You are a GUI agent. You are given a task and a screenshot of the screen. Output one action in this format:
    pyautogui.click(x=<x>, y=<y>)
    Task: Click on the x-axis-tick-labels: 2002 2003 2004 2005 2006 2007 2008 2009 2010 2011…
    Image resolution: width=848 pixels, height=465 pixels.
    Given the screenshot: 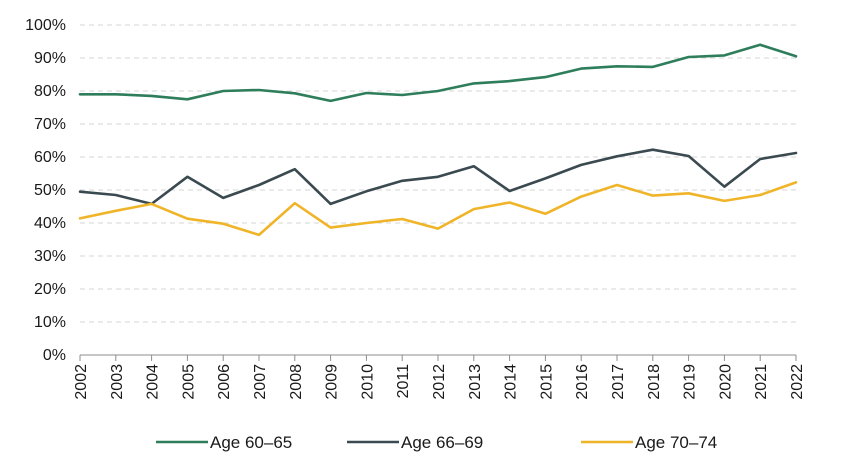 What is the action you would take?
    pyautogui.click(x=439, y=382)
    